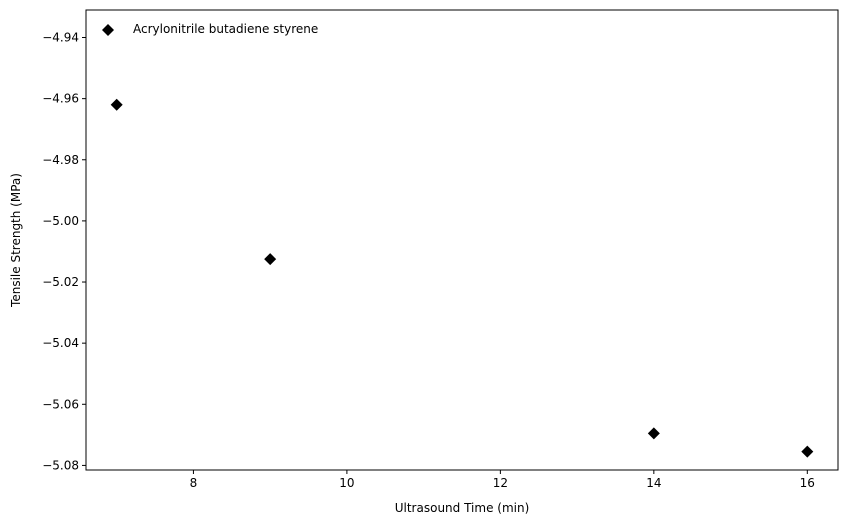  I want to click on y-axis-label: Tensile Strength (MPa), so click(16, 240).